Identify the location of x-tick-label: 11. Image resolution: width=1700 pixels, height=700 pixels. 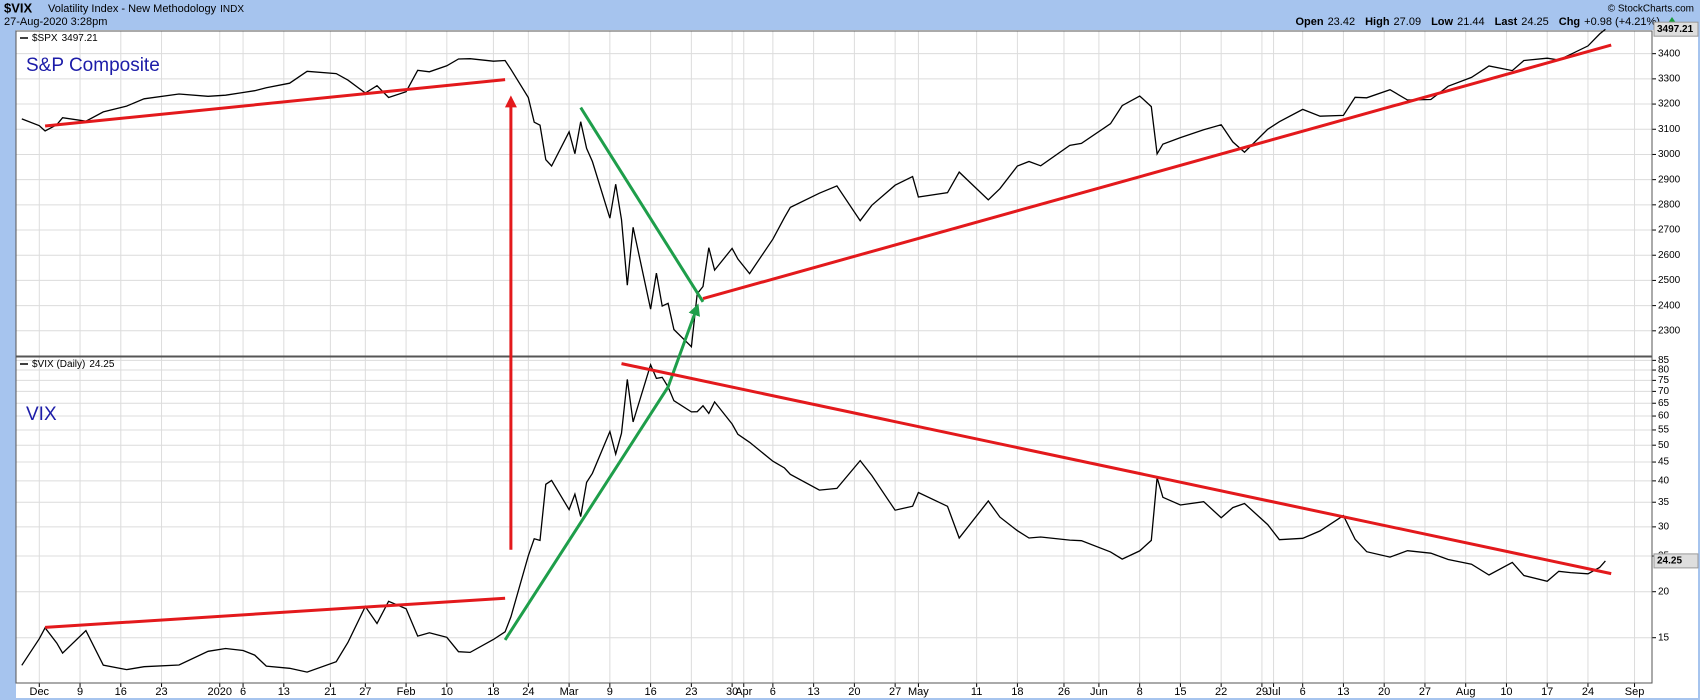
(976, 692).